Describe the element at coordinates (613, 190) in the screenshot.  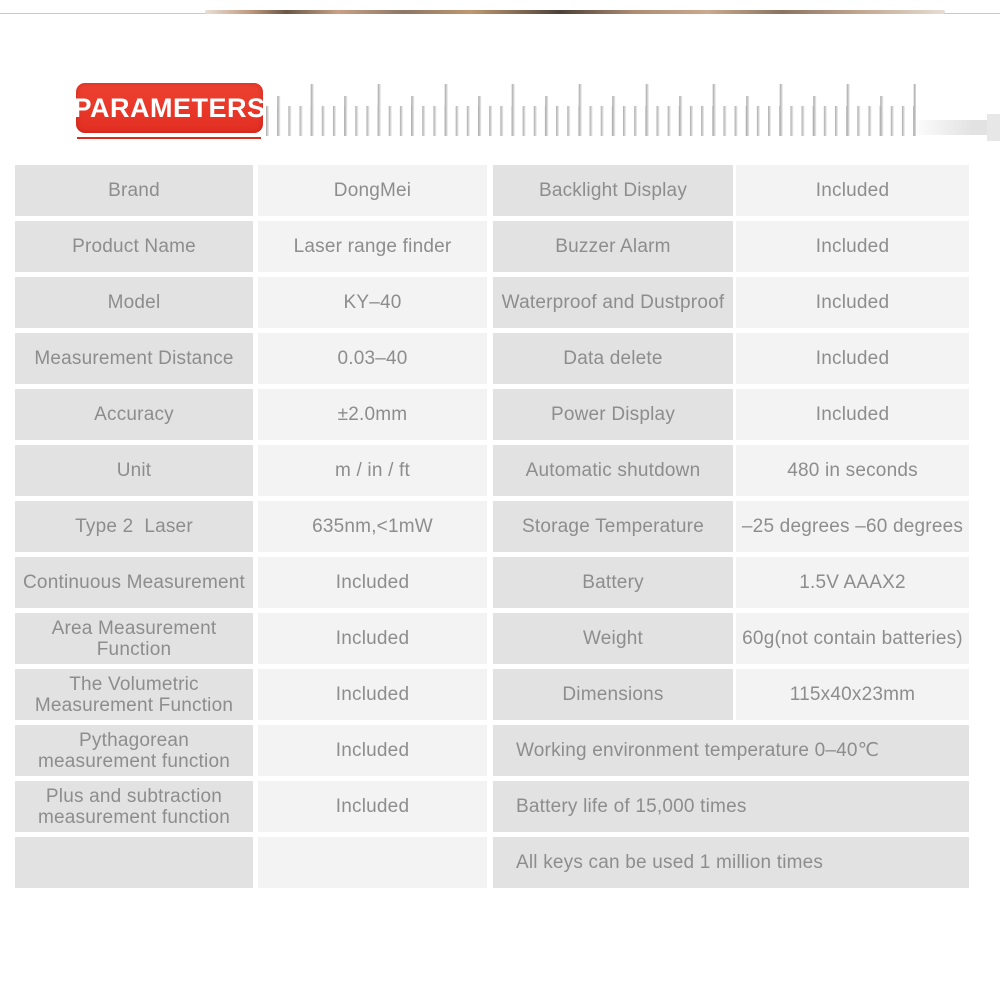
I see `param-label-cell: Backlight Display` at that location.